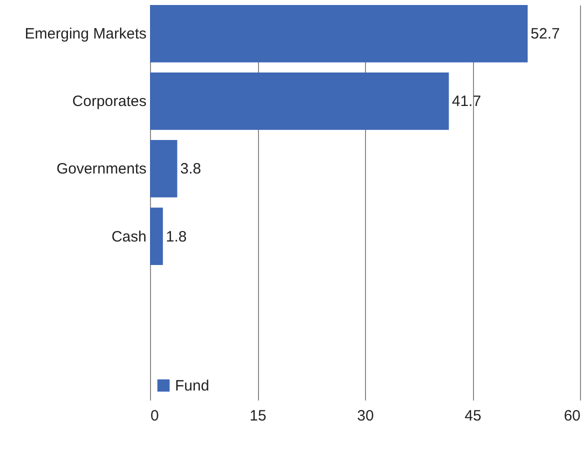 The width and height of the screenshot is (588, 459). Describe the element at coordinates (467, 101) in the screenshot. I see `data-label: 41.7` at that location.